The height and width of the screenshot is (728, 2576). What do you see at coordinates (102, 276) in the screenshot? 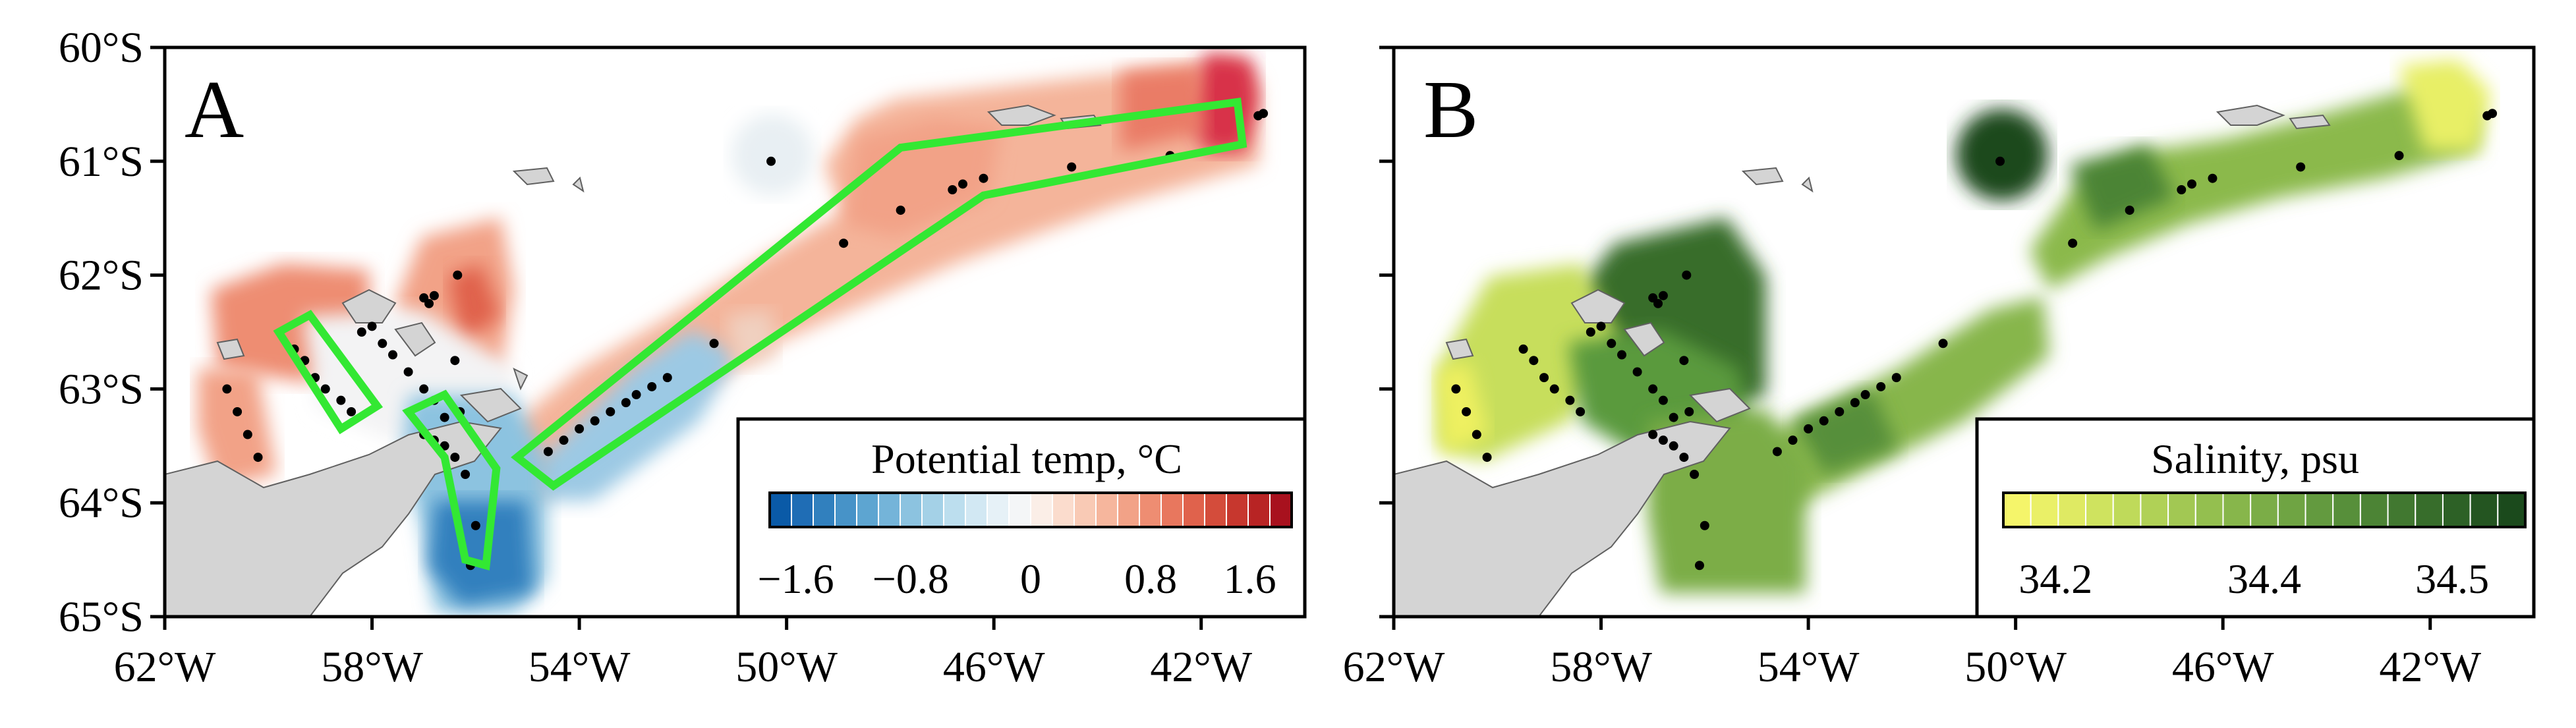
I see `y-tick-label: 62°S` at bounding box center [102, 276].